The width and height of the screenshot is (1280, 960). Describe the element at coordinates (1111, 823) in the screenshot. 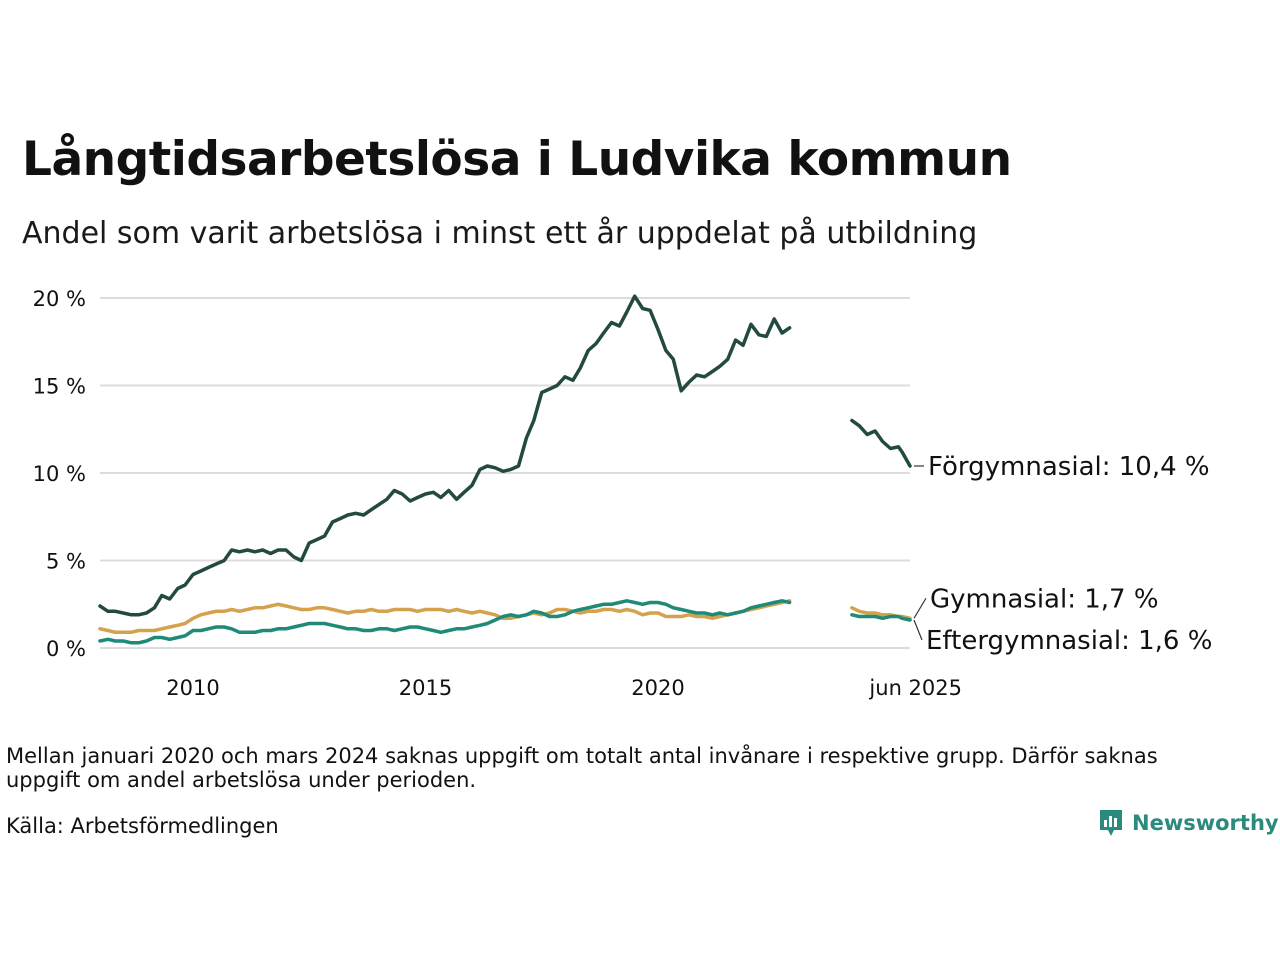

I see `newsworthy-icon` at that location.